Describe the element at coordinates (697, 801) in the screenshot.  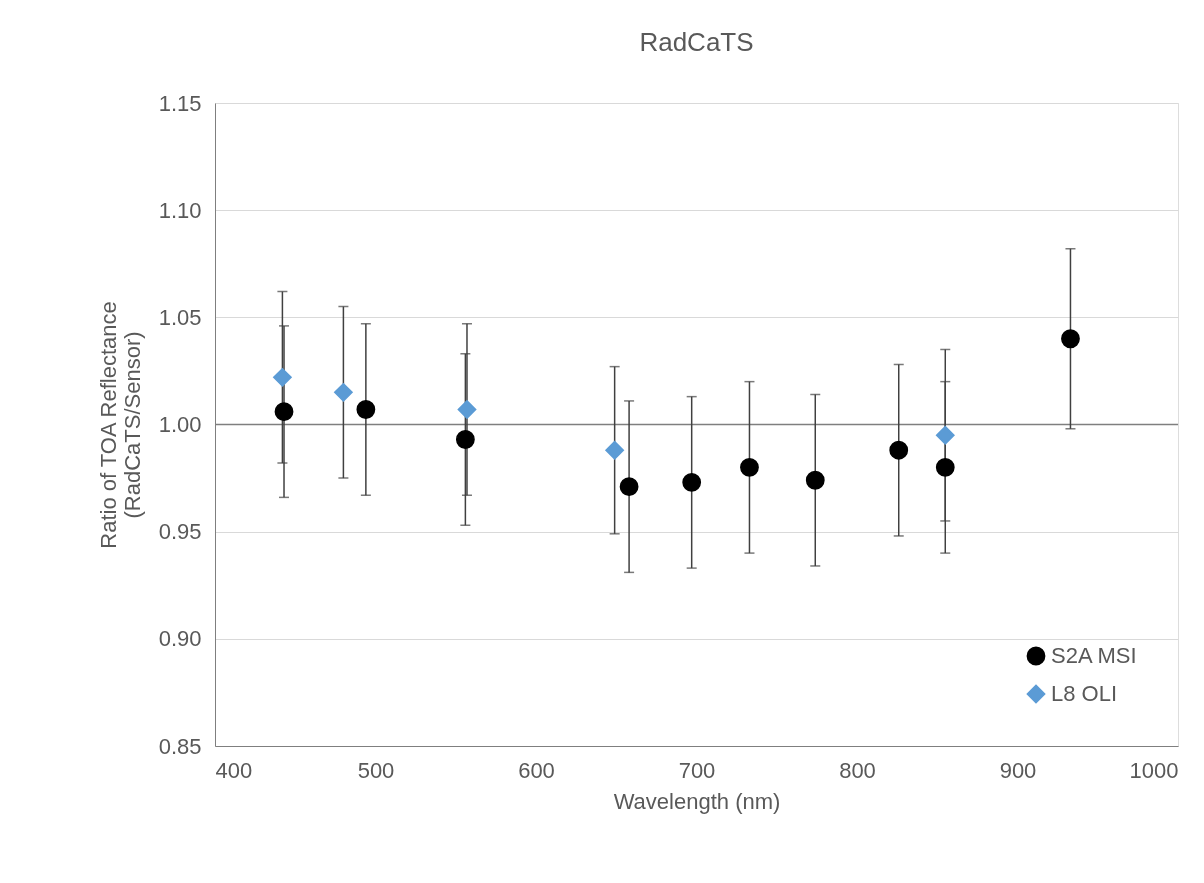
I see `x-axis-title: Wavelength (nm)` at that location.